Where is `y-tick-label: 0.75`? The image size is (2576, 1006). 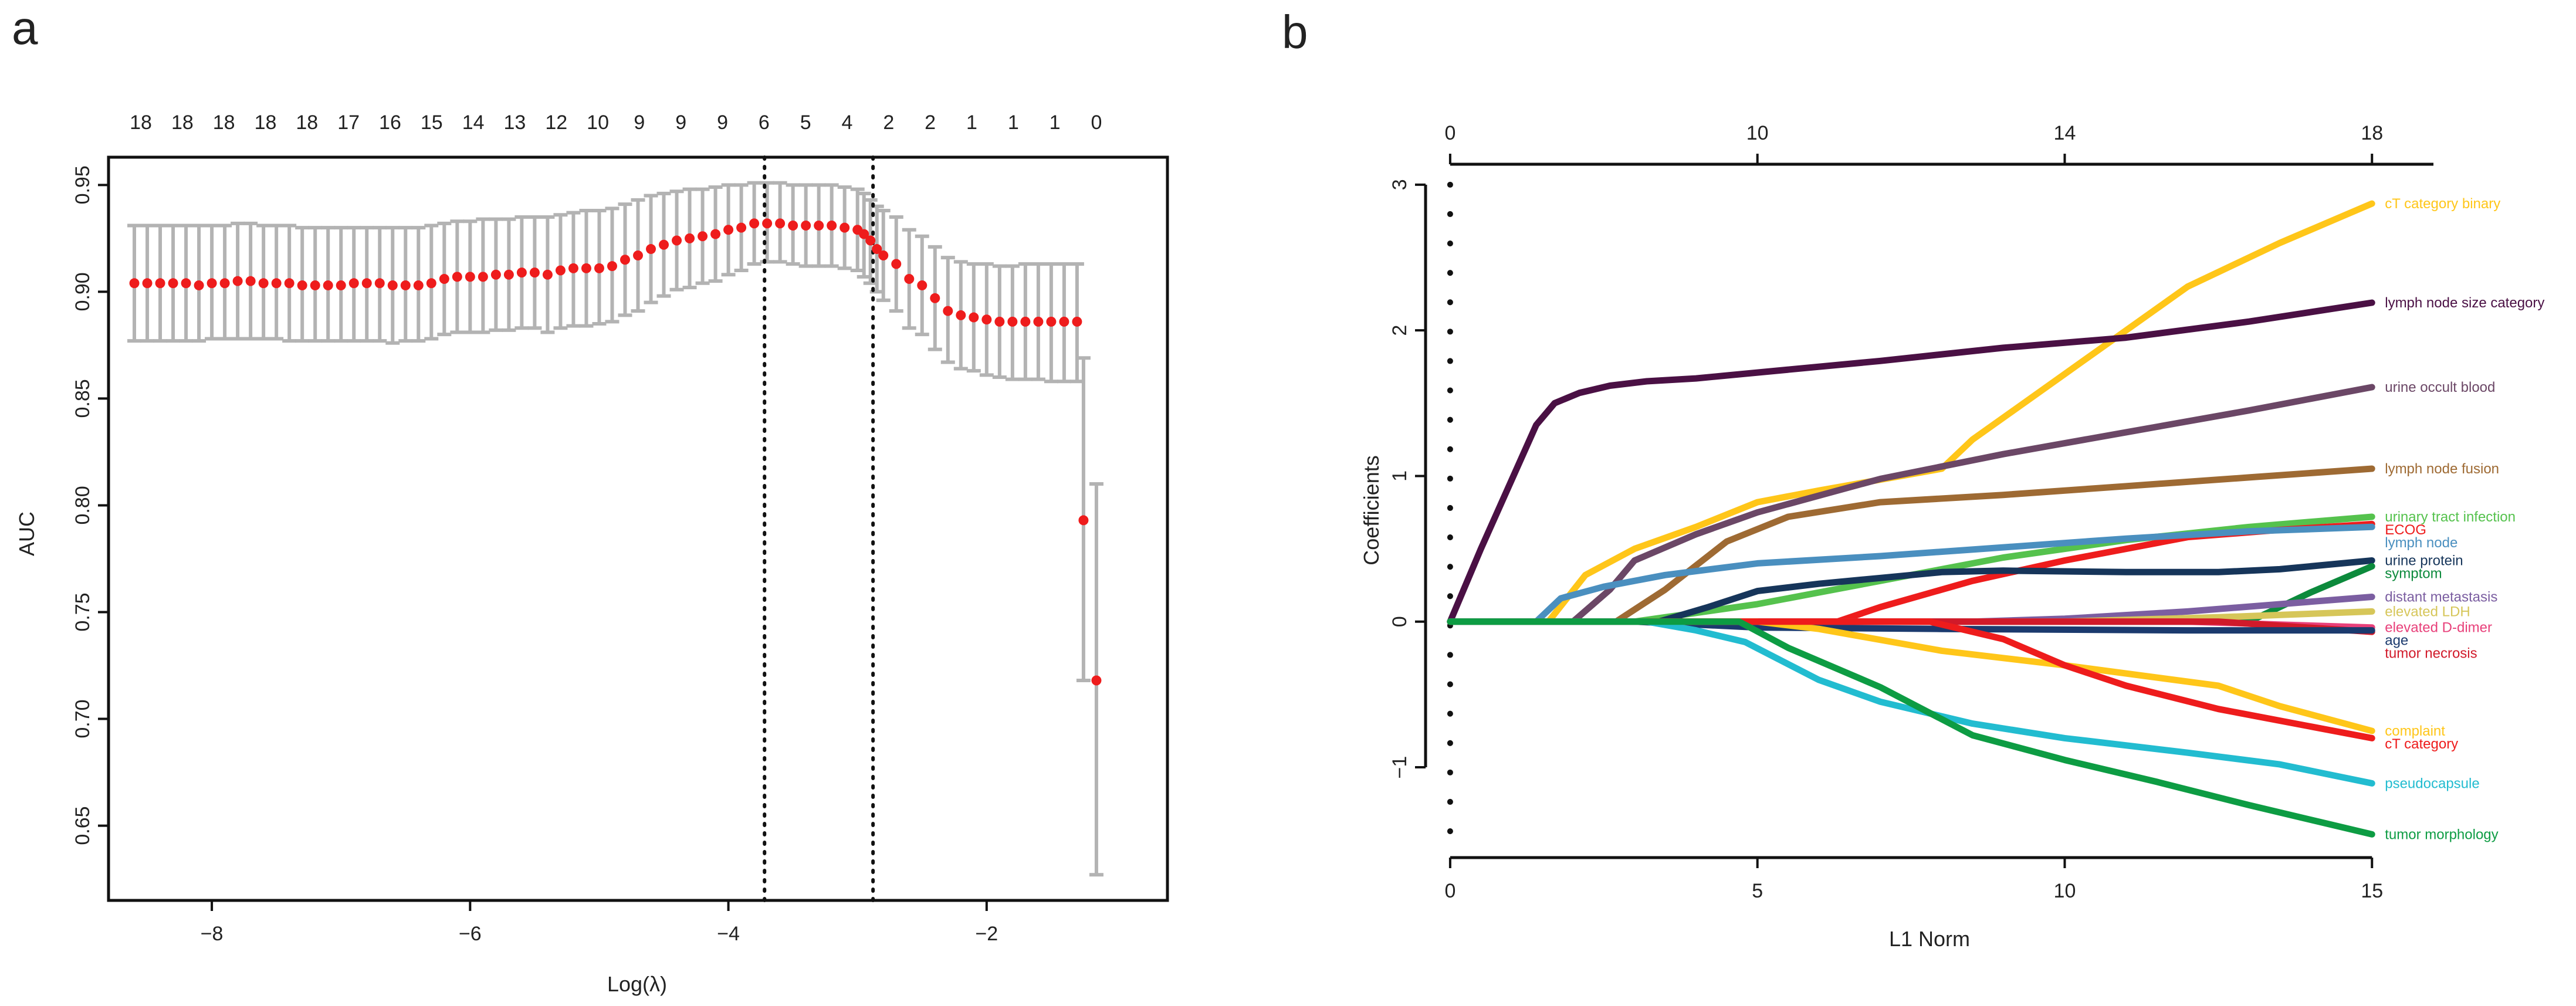
y-tick-label: 0.75 is located at coordinates (83, 611).